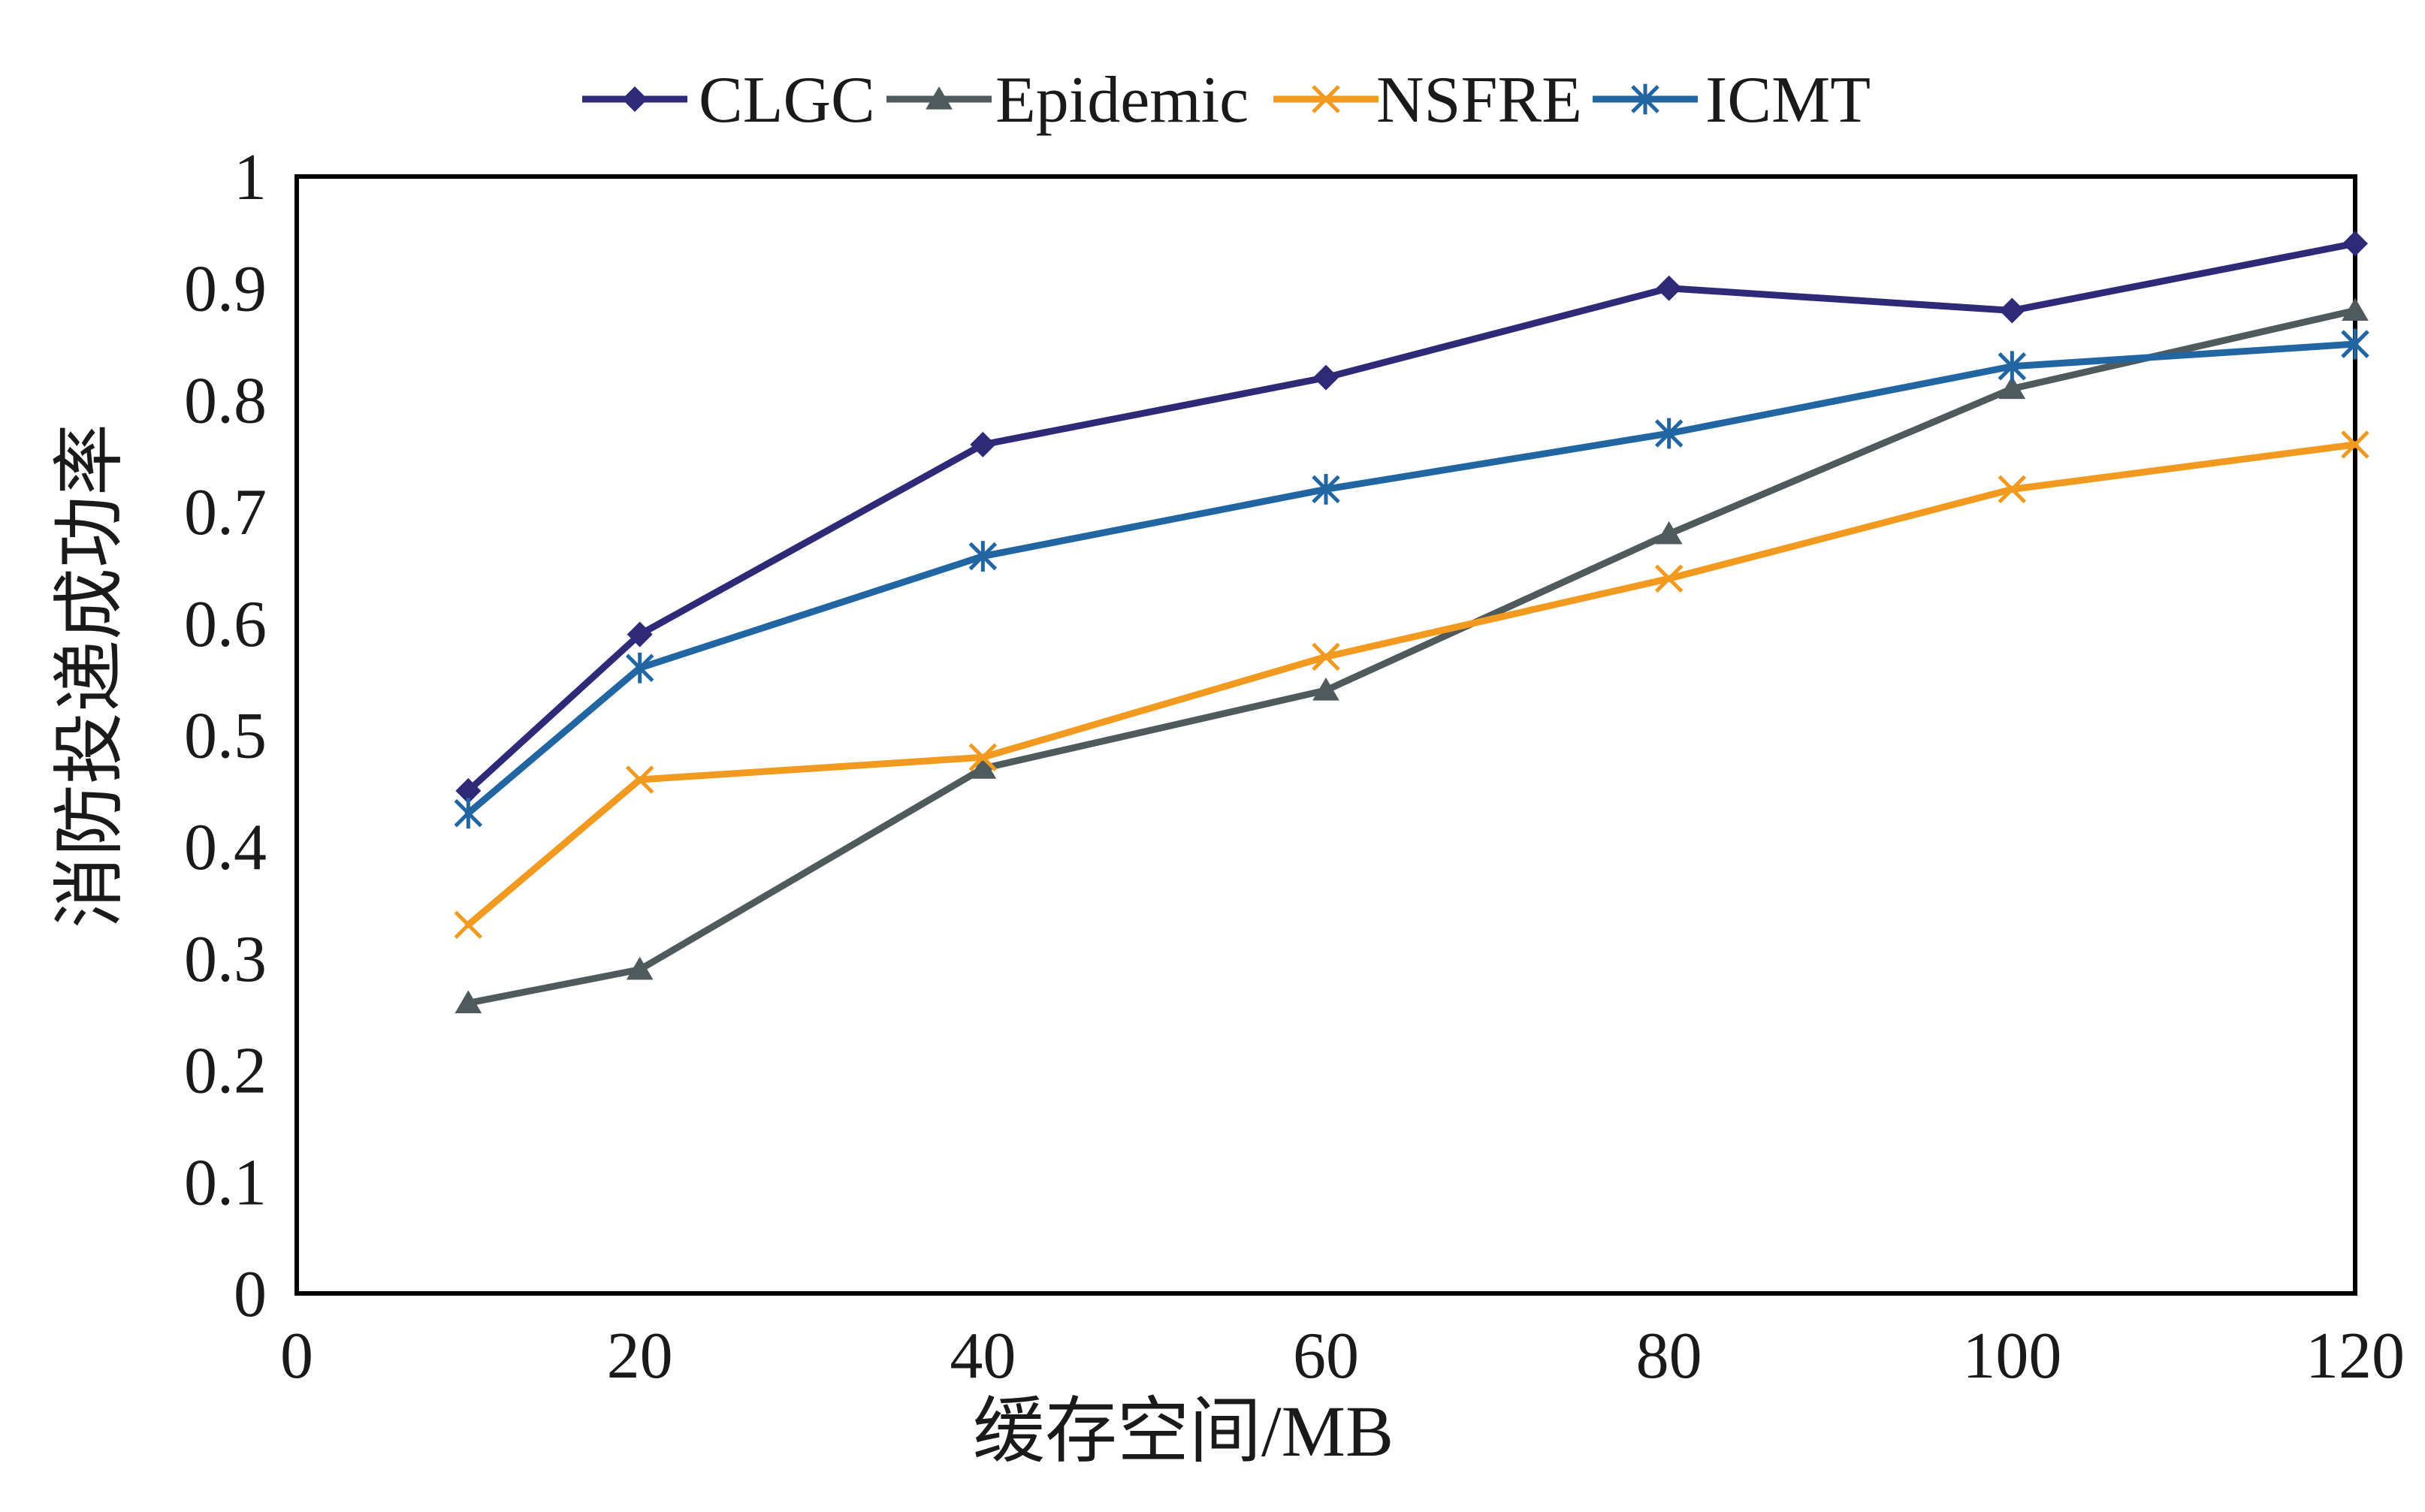 The image size is (2425, 1512). What do you see at coordinates (1183, 1431) in the screenshot?
I see `x-axis-title: 缓存空间/MB` at bounding box center [1183, 1431].